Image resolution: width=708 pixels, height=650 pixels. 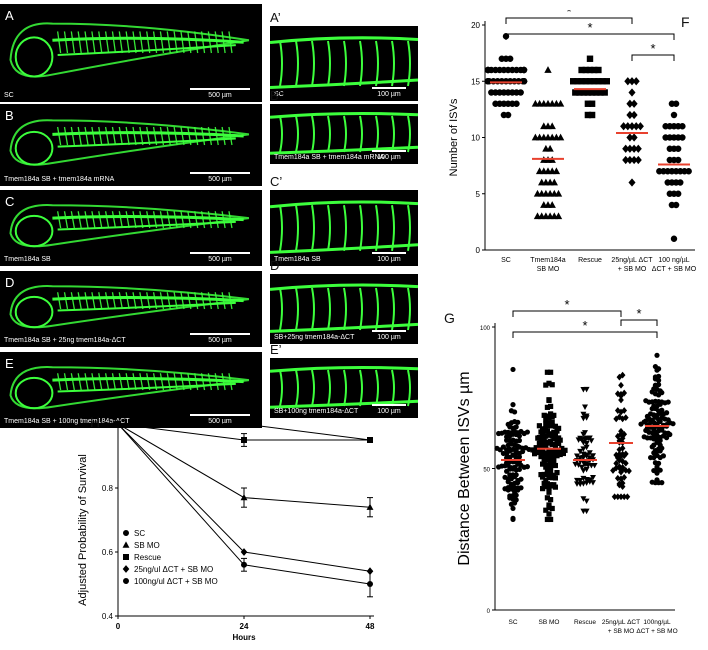 I want to click on x-tick-label: SC, so click(x=506, y=260).